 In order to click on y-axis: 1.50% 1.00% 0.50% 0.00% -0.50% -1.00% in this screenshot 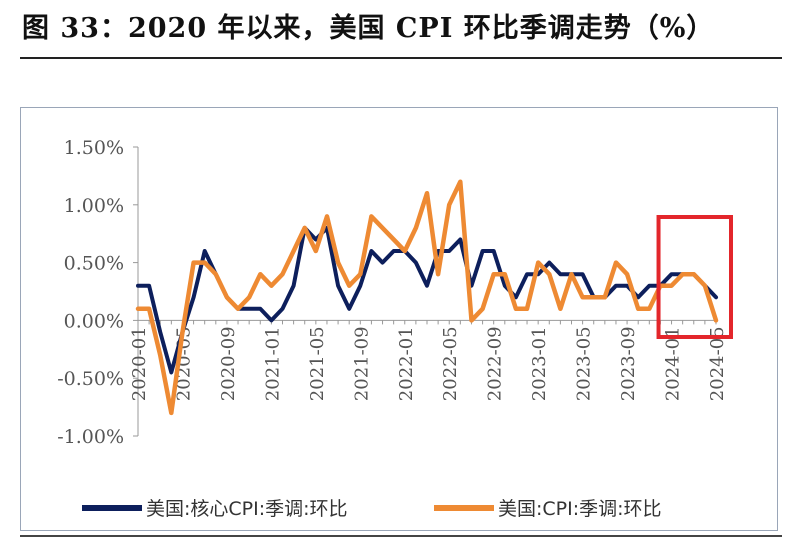, I will do `click(98, 292)`.